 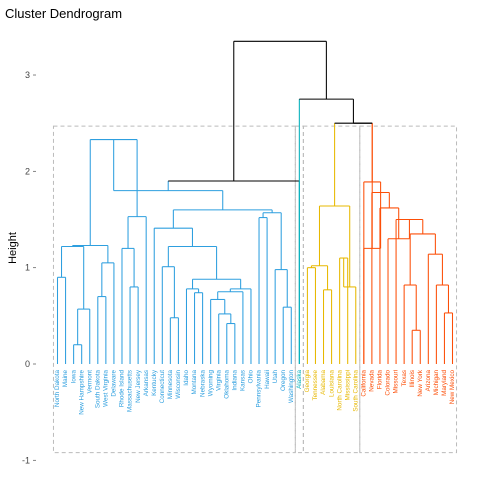 What do you see at coordinates (114, 383) in the screenshot?
I see `leaf-label: Delaware` at bounding box center [114, 383].